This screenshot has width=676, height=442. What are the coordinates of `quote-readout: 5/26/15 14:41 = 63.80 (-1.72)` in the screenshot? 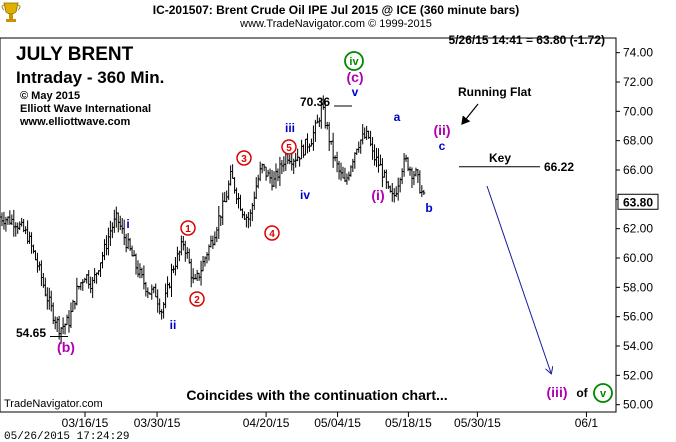 It's located at (527, 40).